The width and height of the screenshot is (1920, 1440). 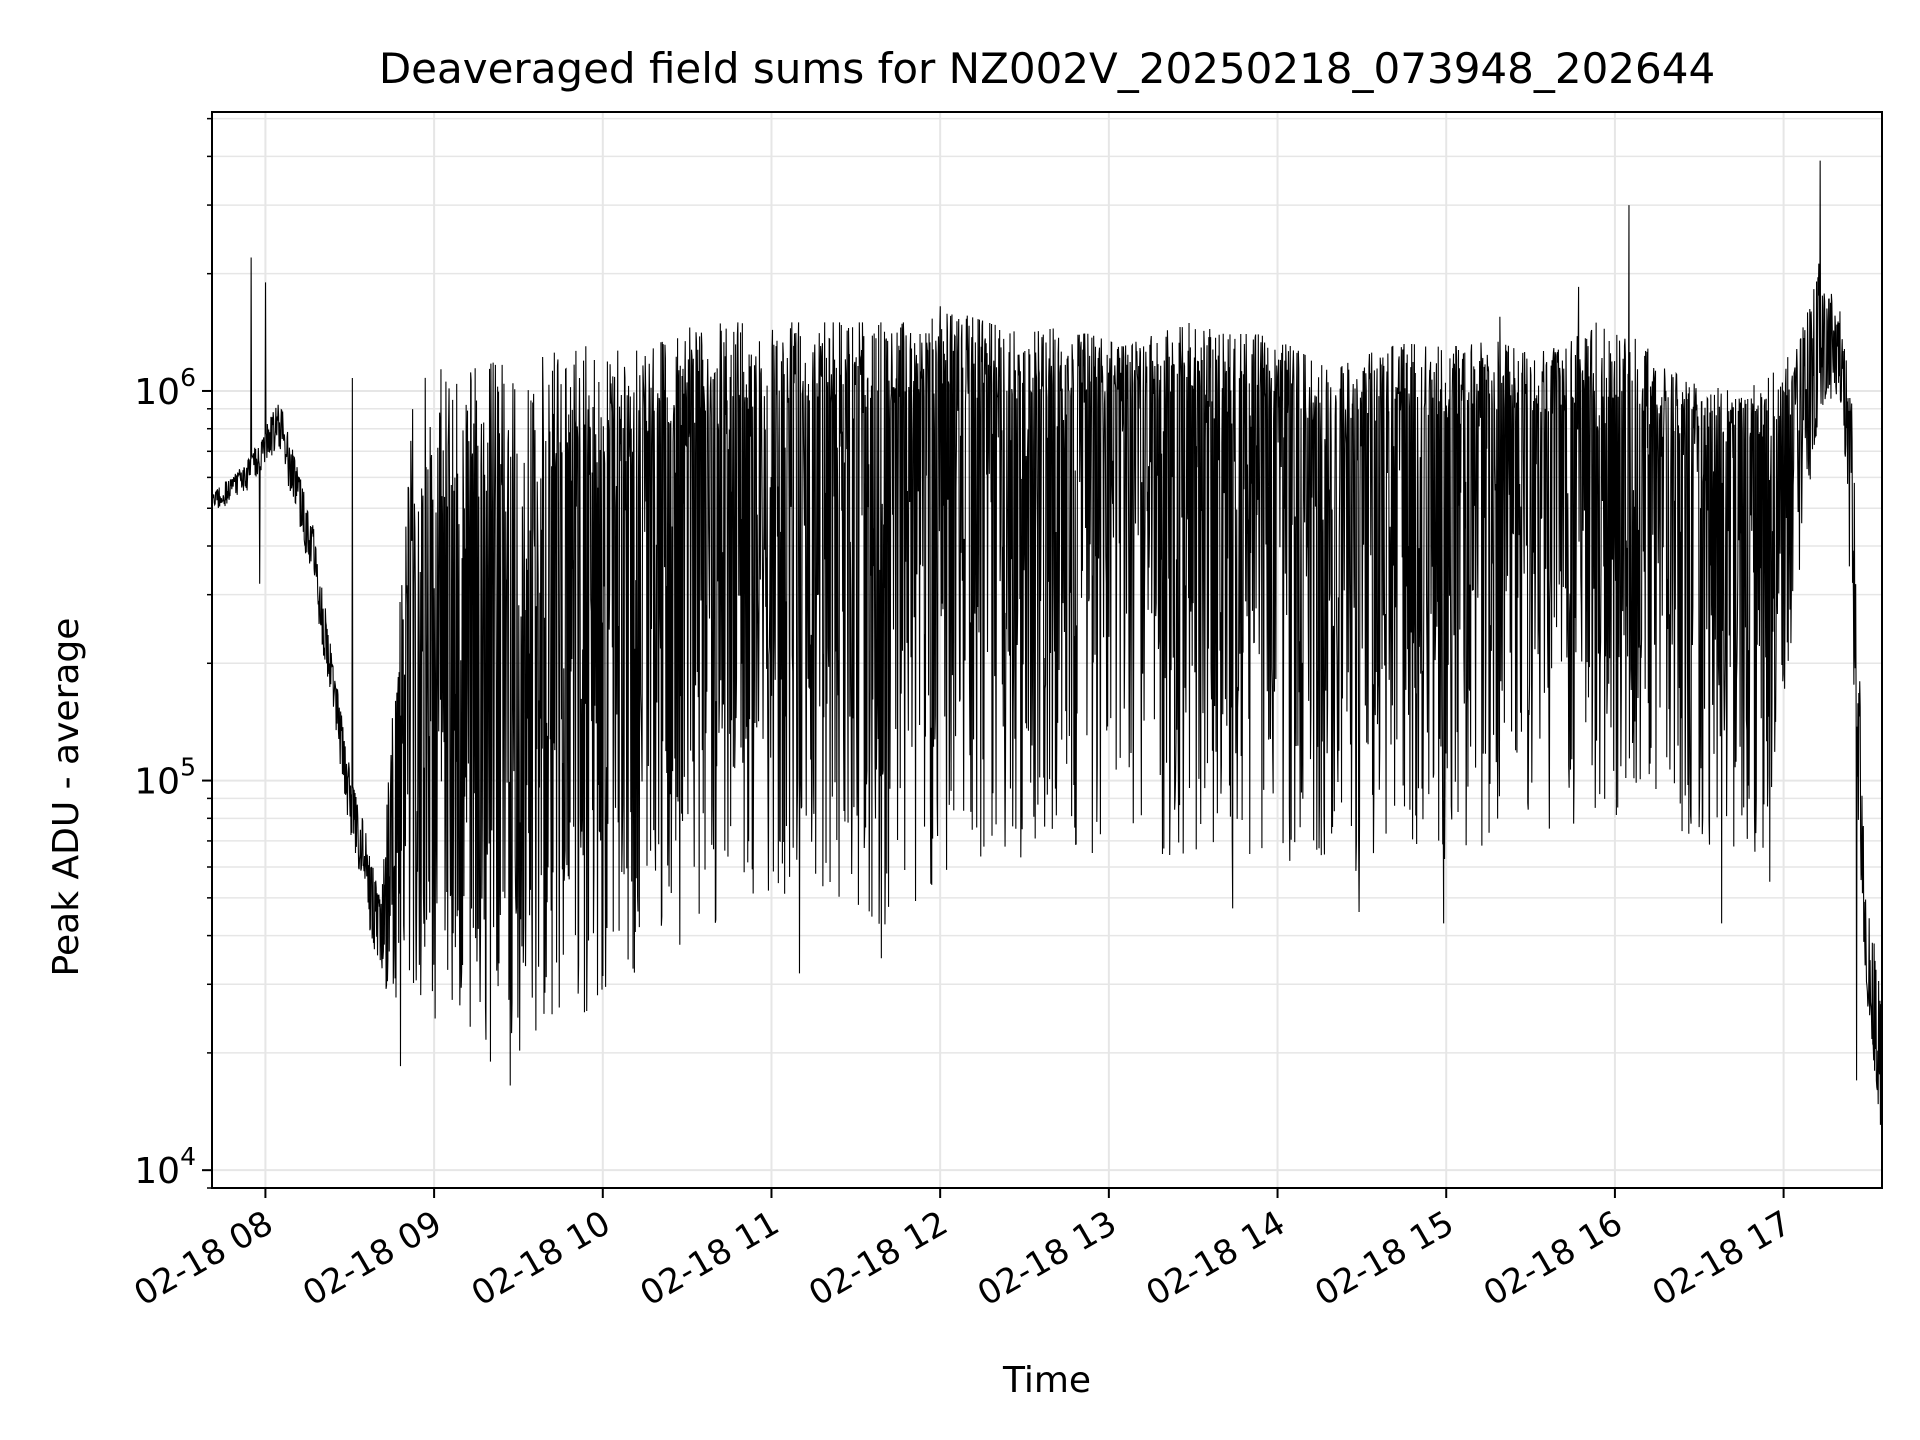 I want to click on x-axis-label: Time, so click(x=1046, y=1380).